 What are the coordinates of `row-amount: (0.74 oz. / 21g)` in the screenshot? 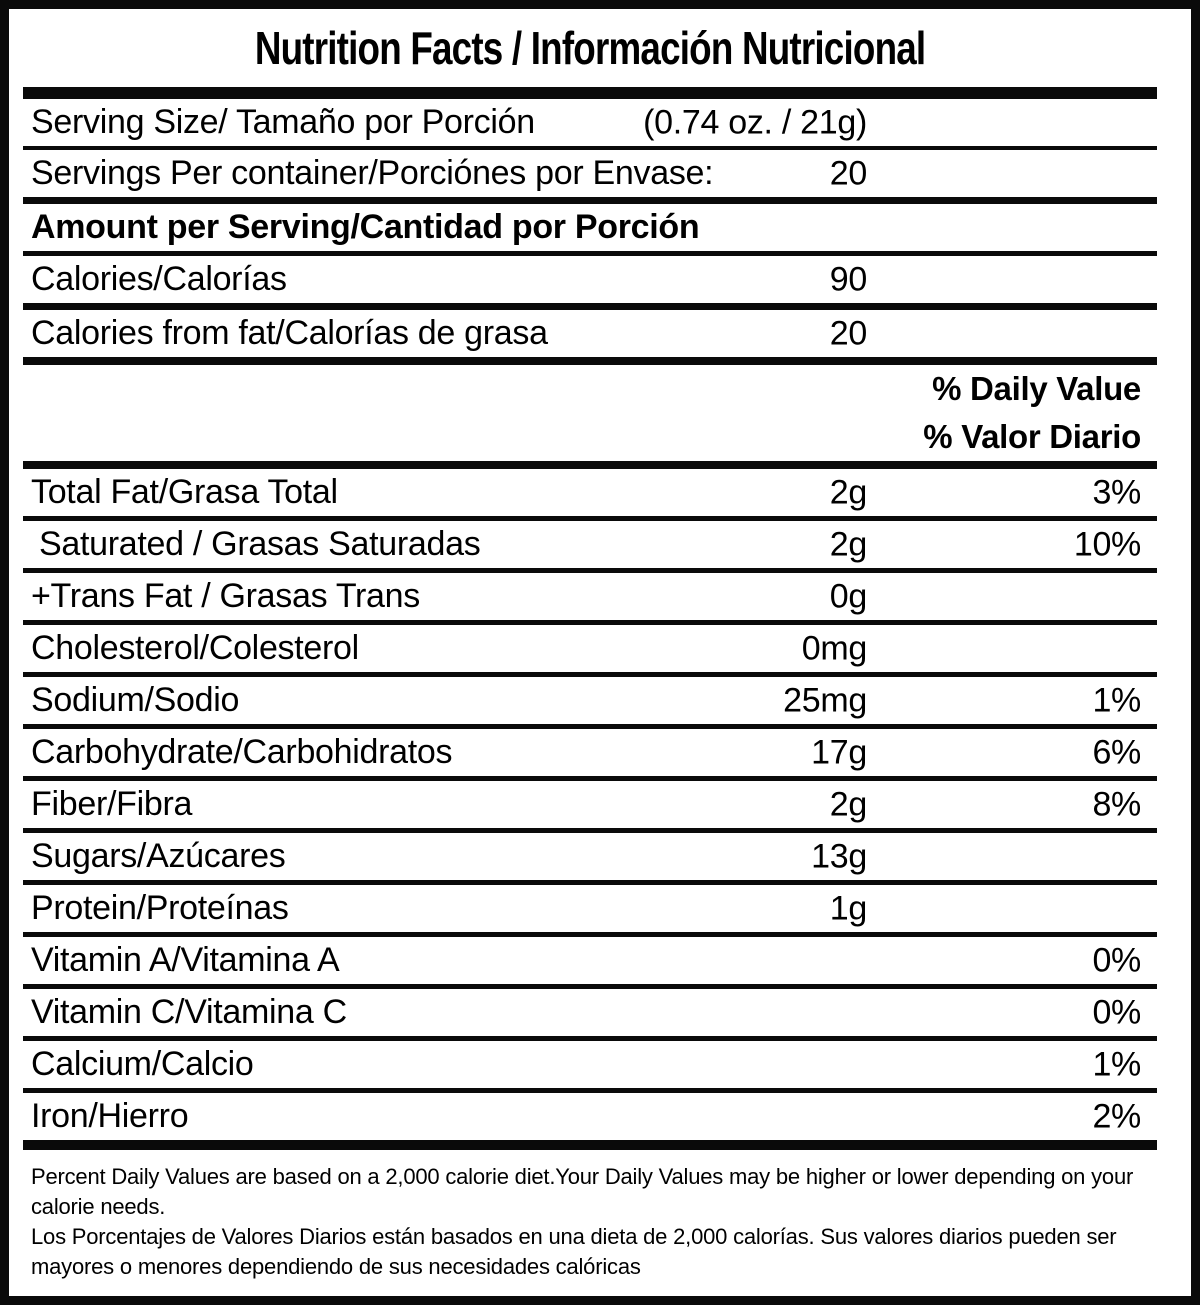 It's located at (755, 122).